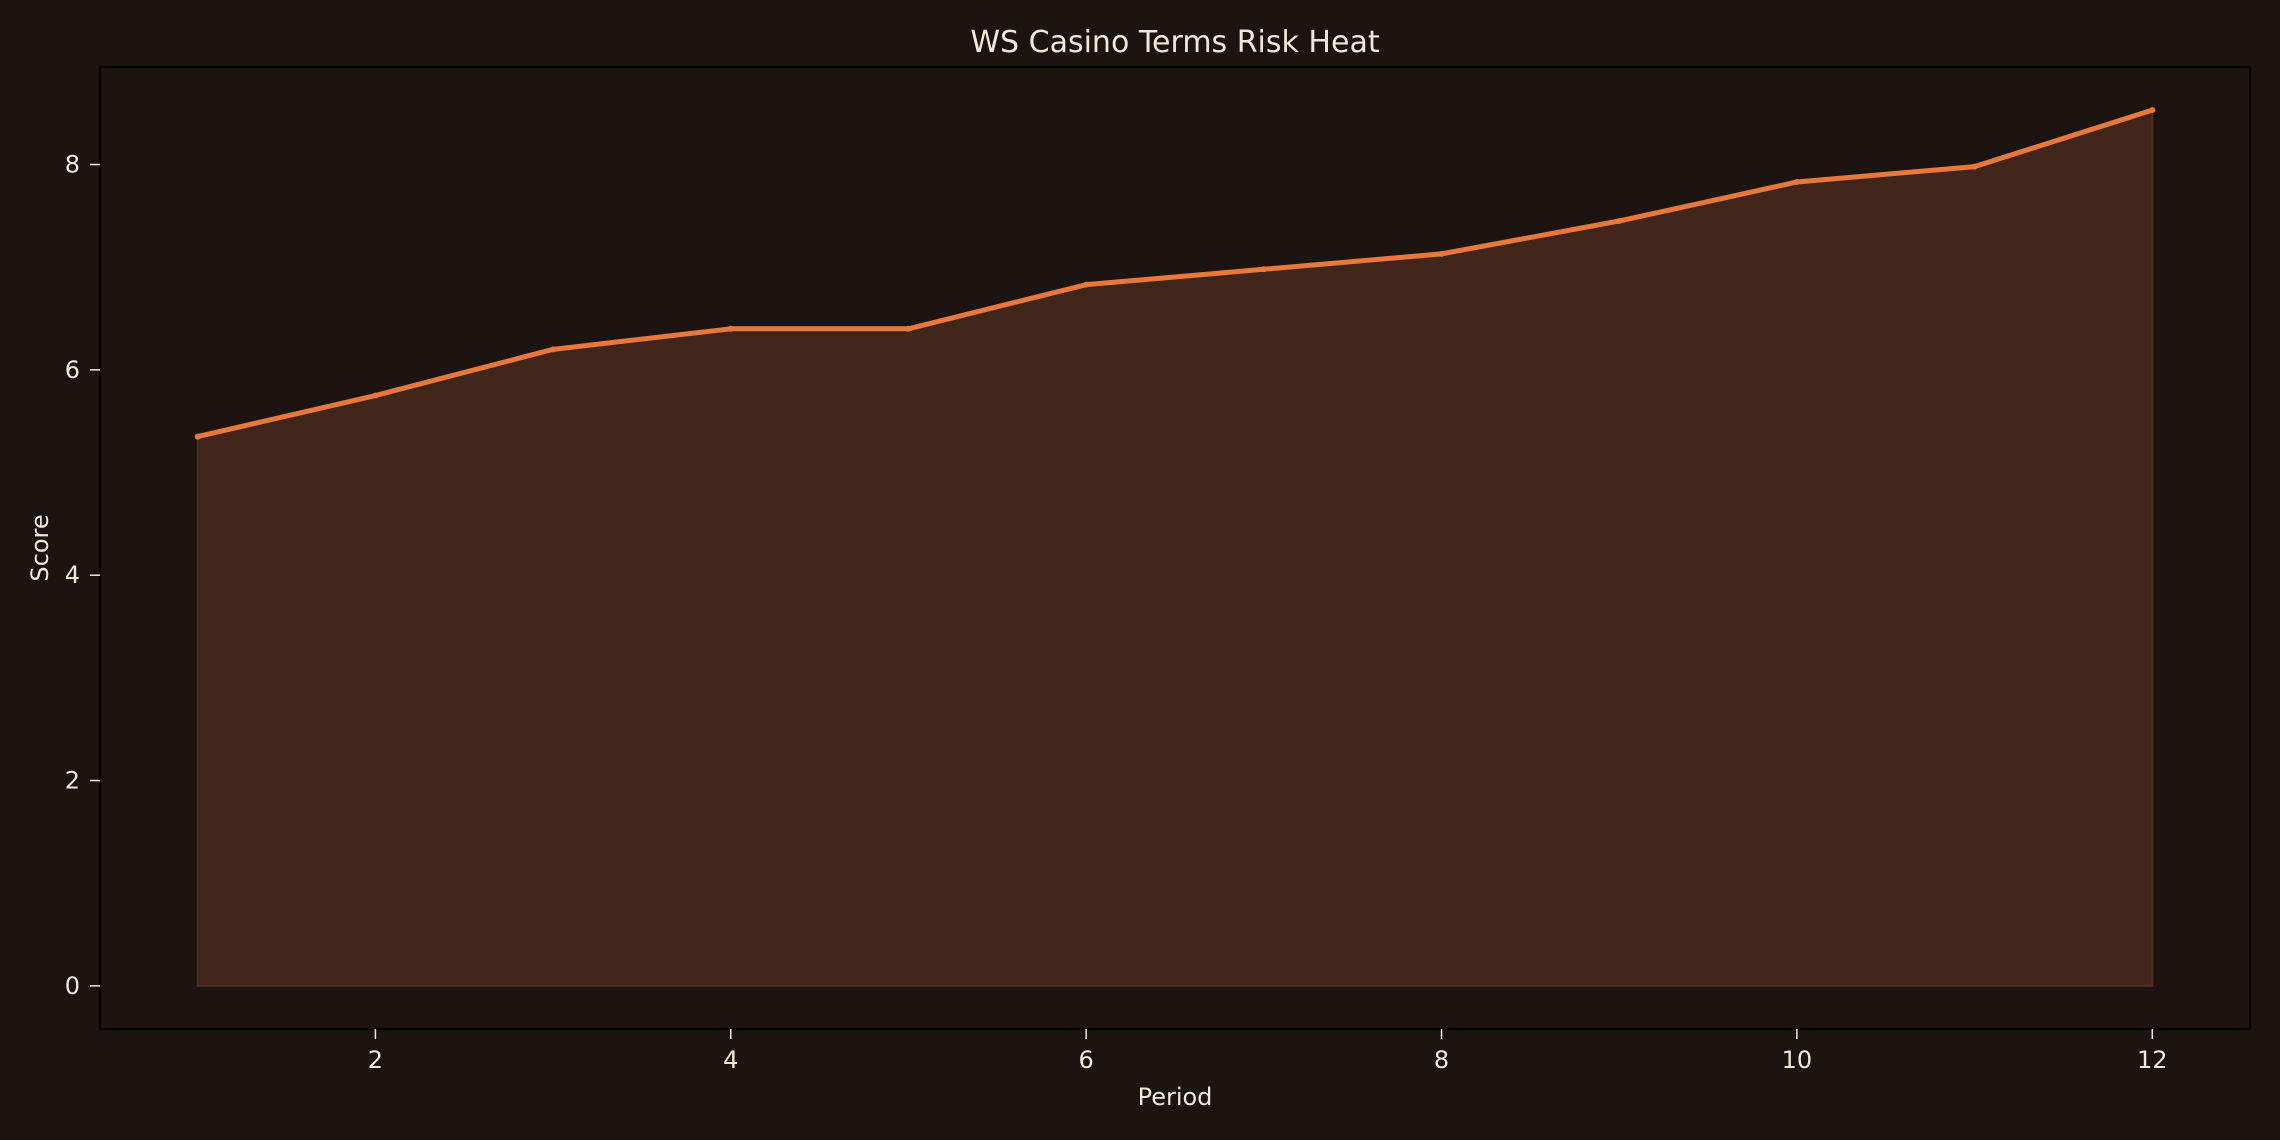 The image size is (2280, 1140). I want to click on y-tick-label: 0, so click(72, 986).